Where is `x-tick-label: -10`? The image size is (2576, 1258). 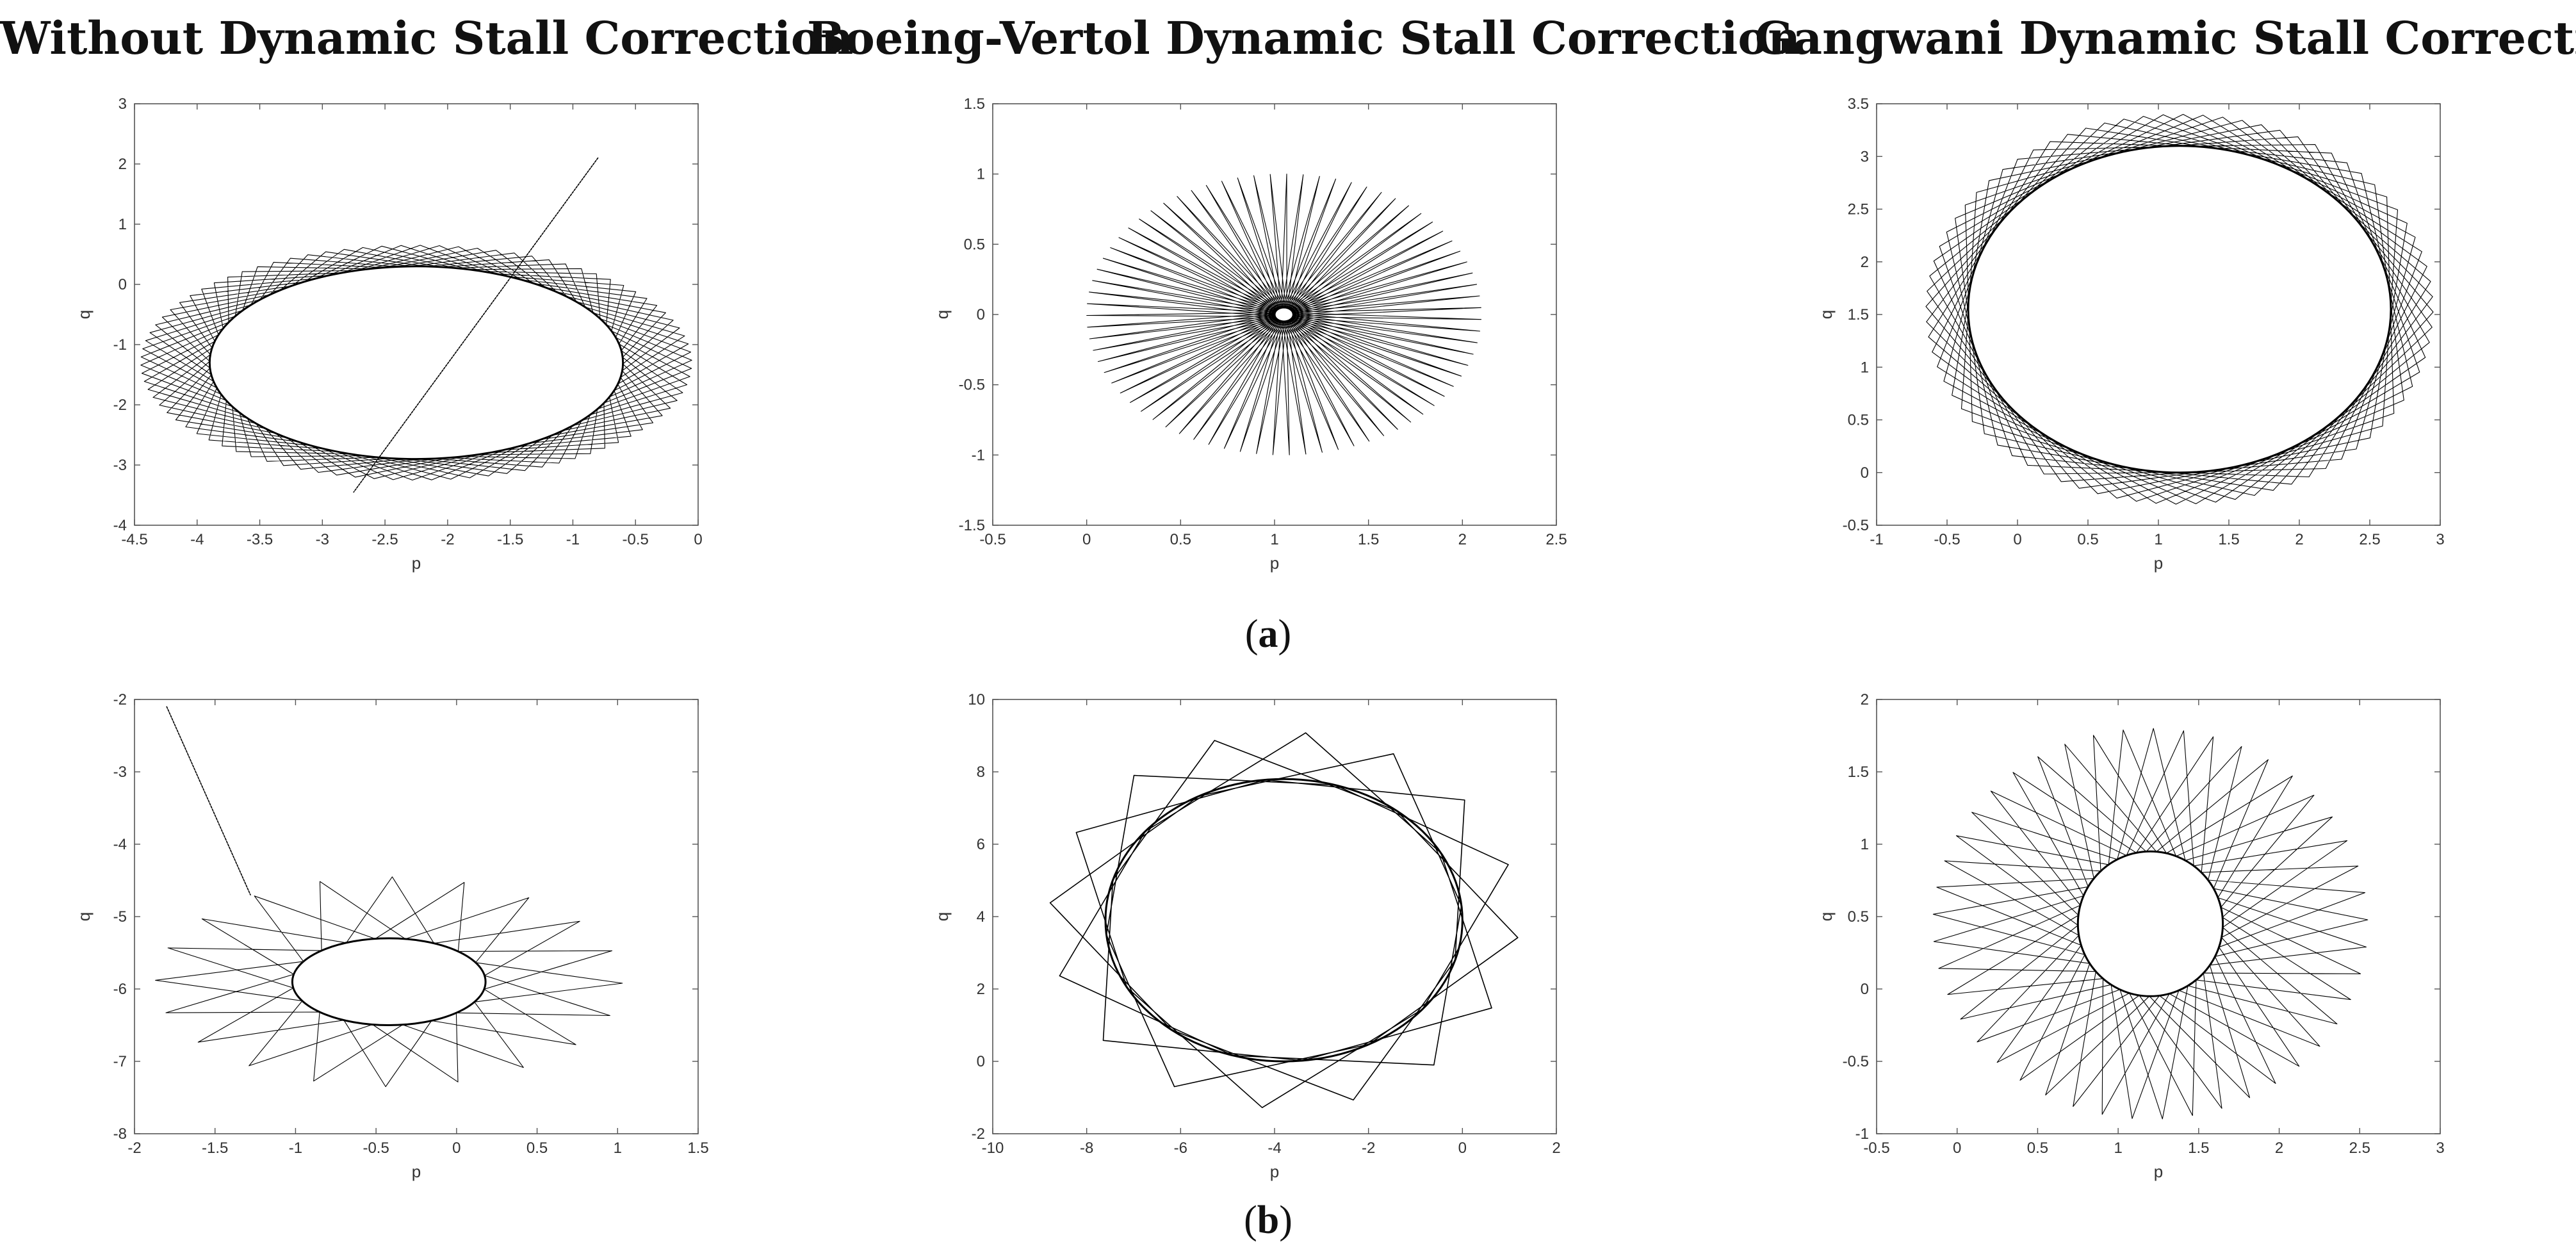
x-tick-label: -10 is located at coordinates (993, 1148).